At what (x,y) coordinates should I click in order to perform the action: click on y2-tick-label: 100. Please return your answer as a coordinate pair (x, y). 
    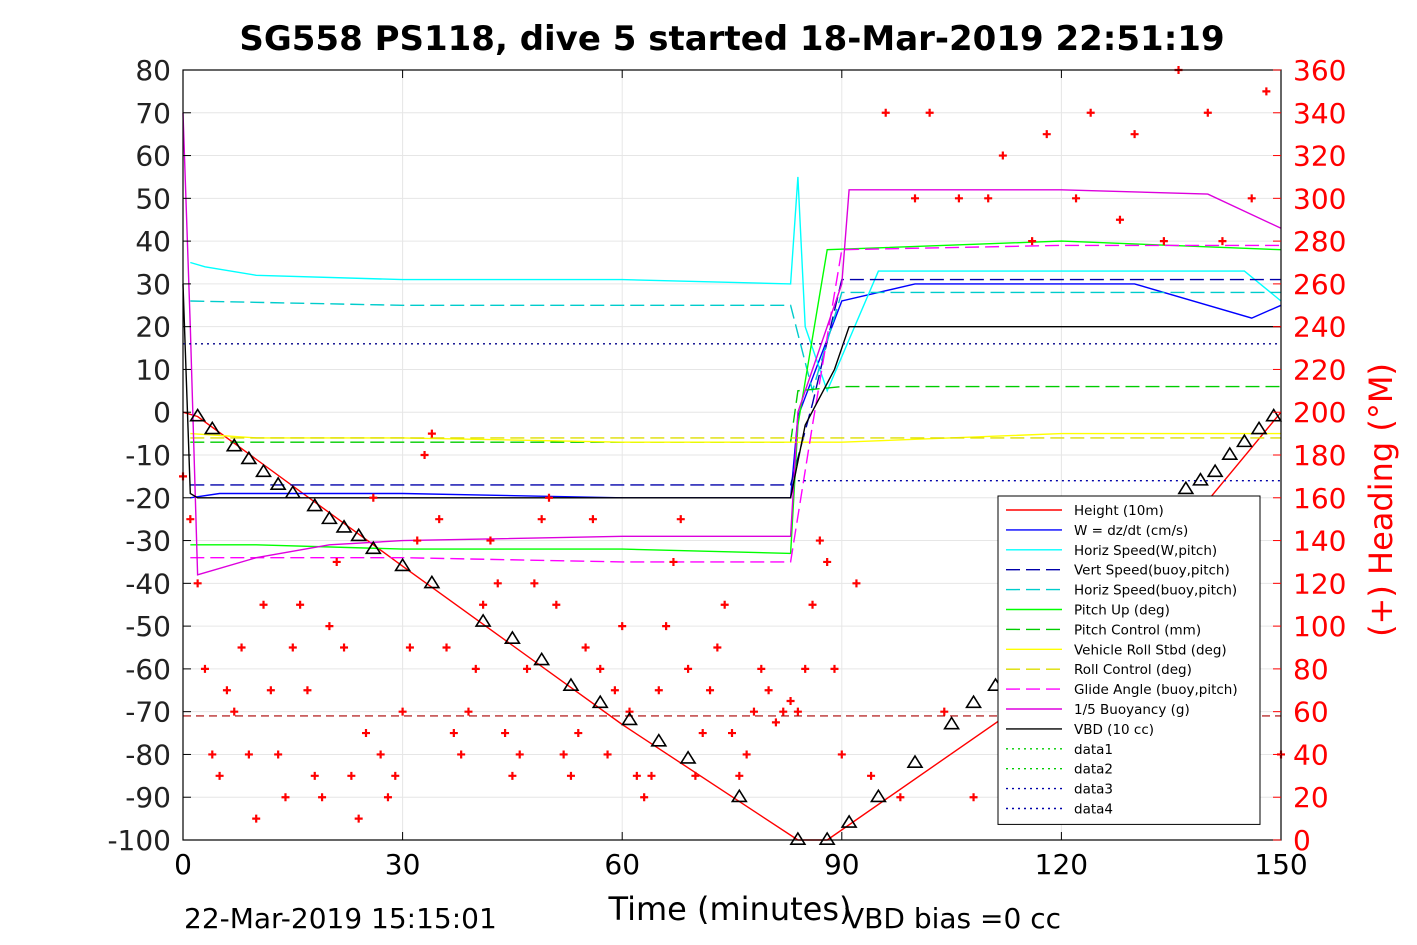
    Looking at the image, I should click on (1319, 626).